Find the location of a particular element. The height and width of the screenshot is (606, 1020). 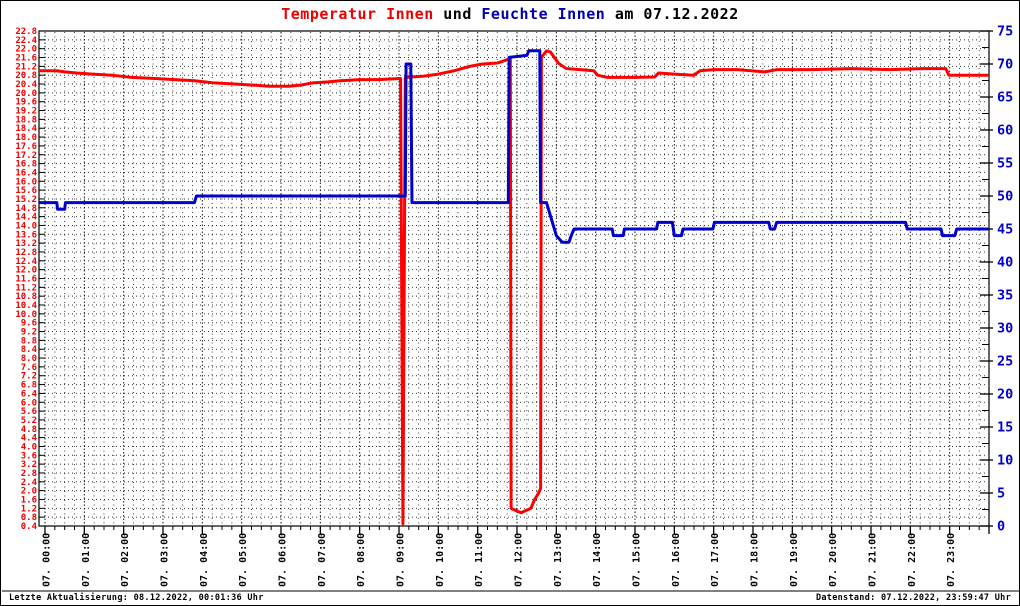

svg-text: 07. 13:00 is located at coordinates (558, 560).